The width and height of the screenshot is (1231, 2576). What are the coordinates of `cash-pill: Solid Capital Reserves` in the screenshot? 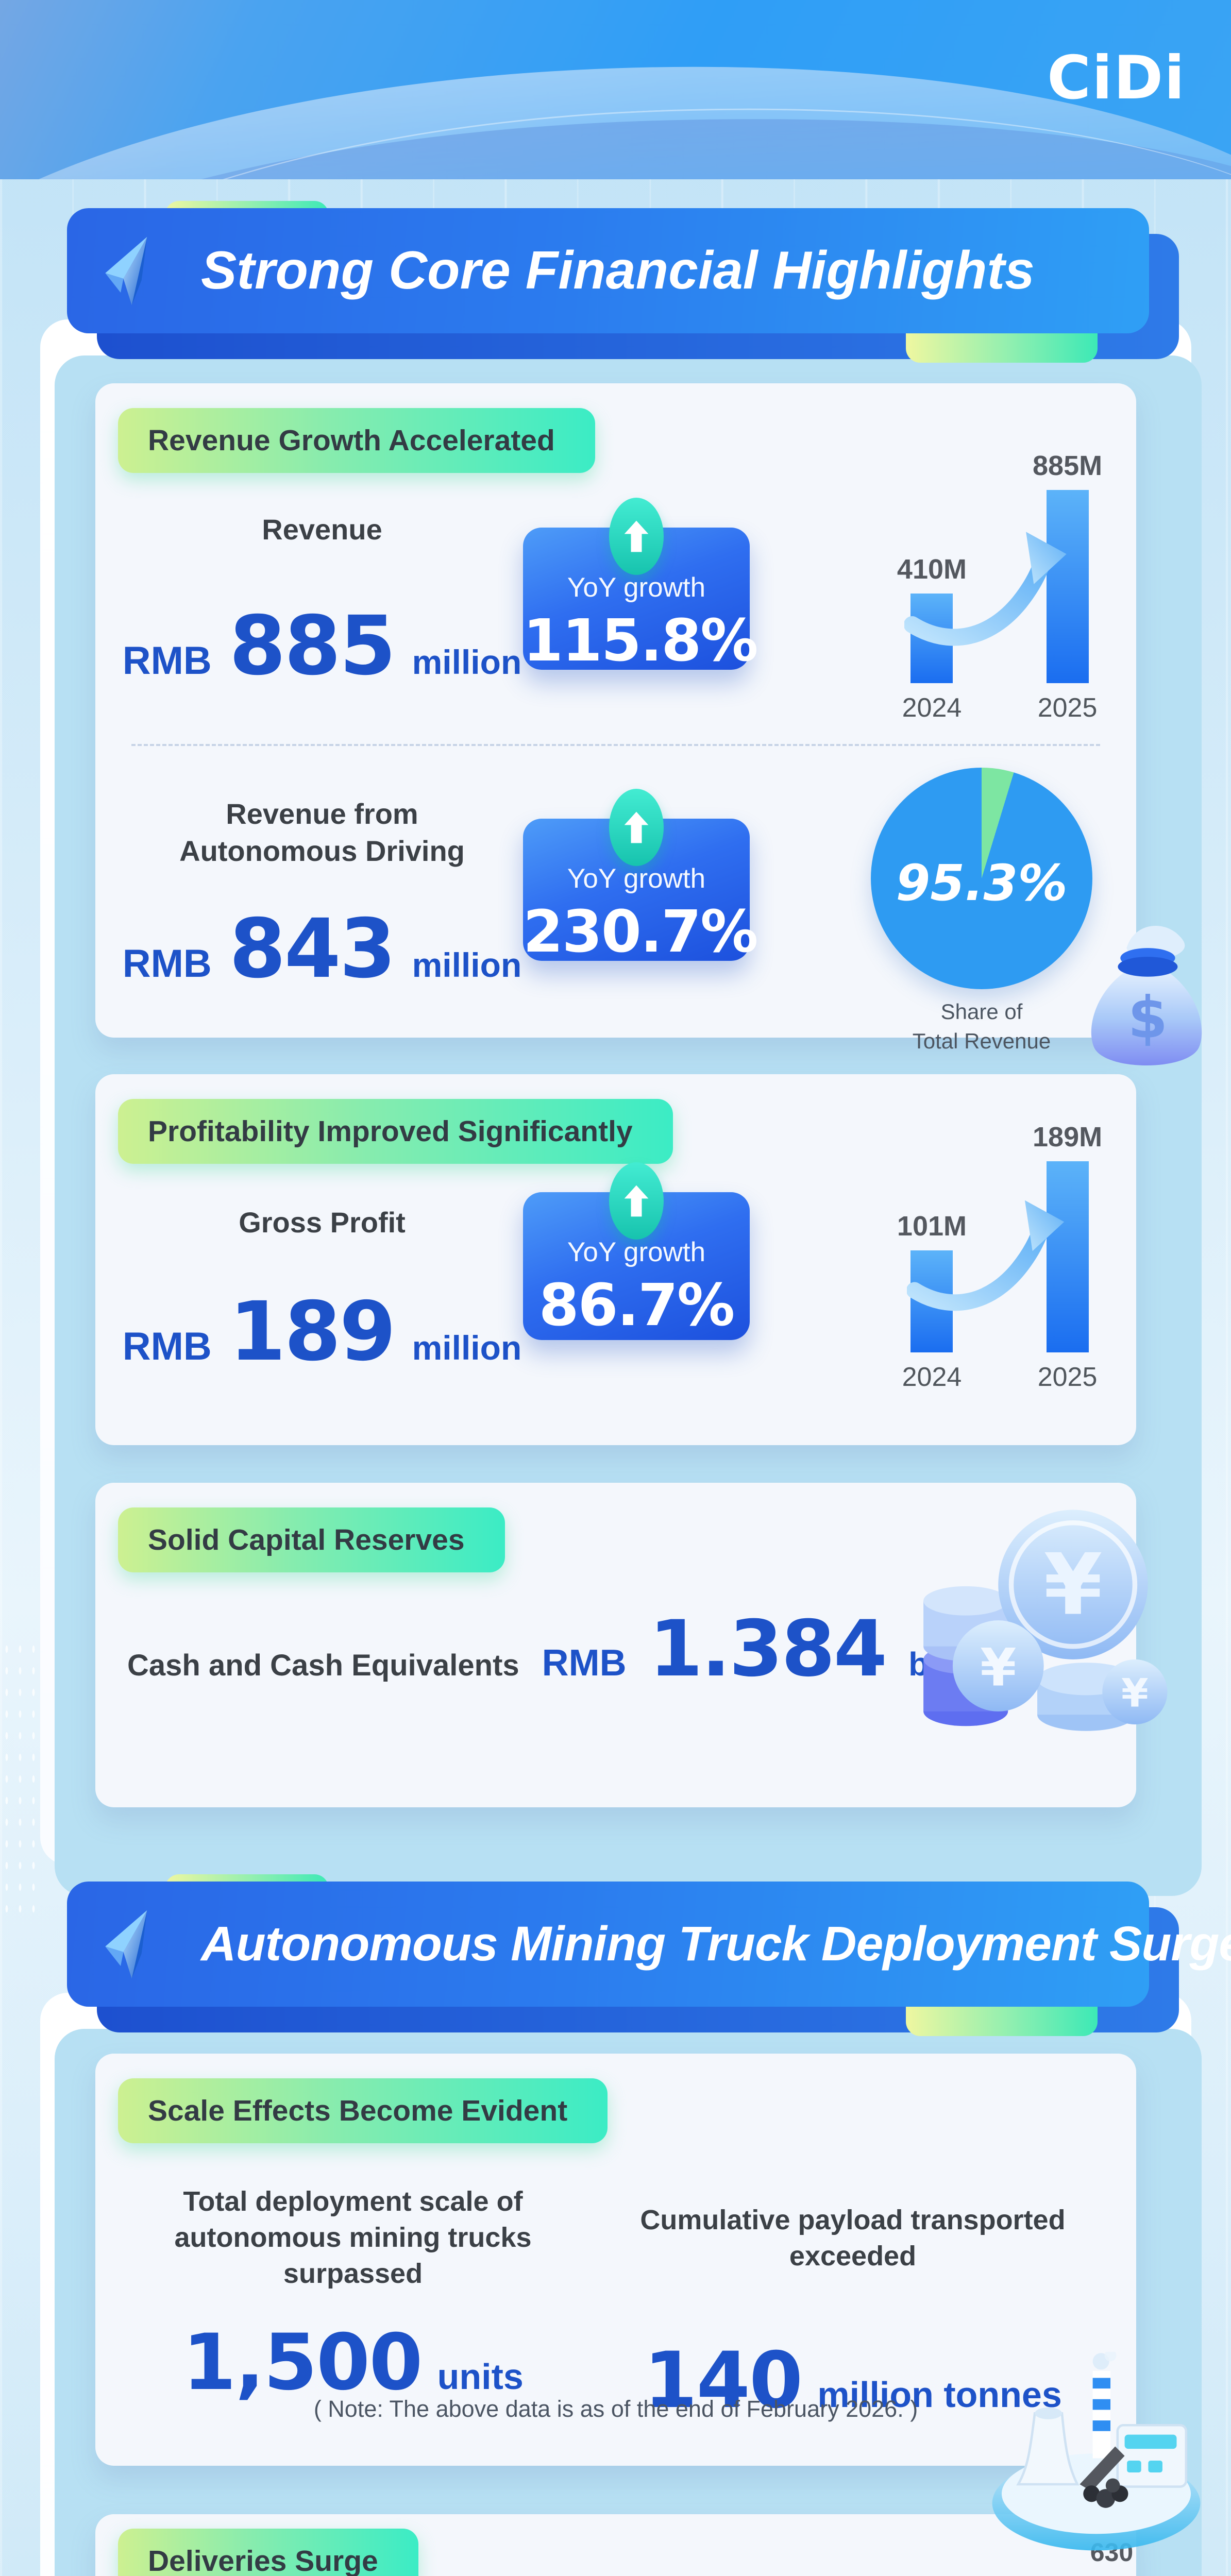 It's located at (311, 1539).